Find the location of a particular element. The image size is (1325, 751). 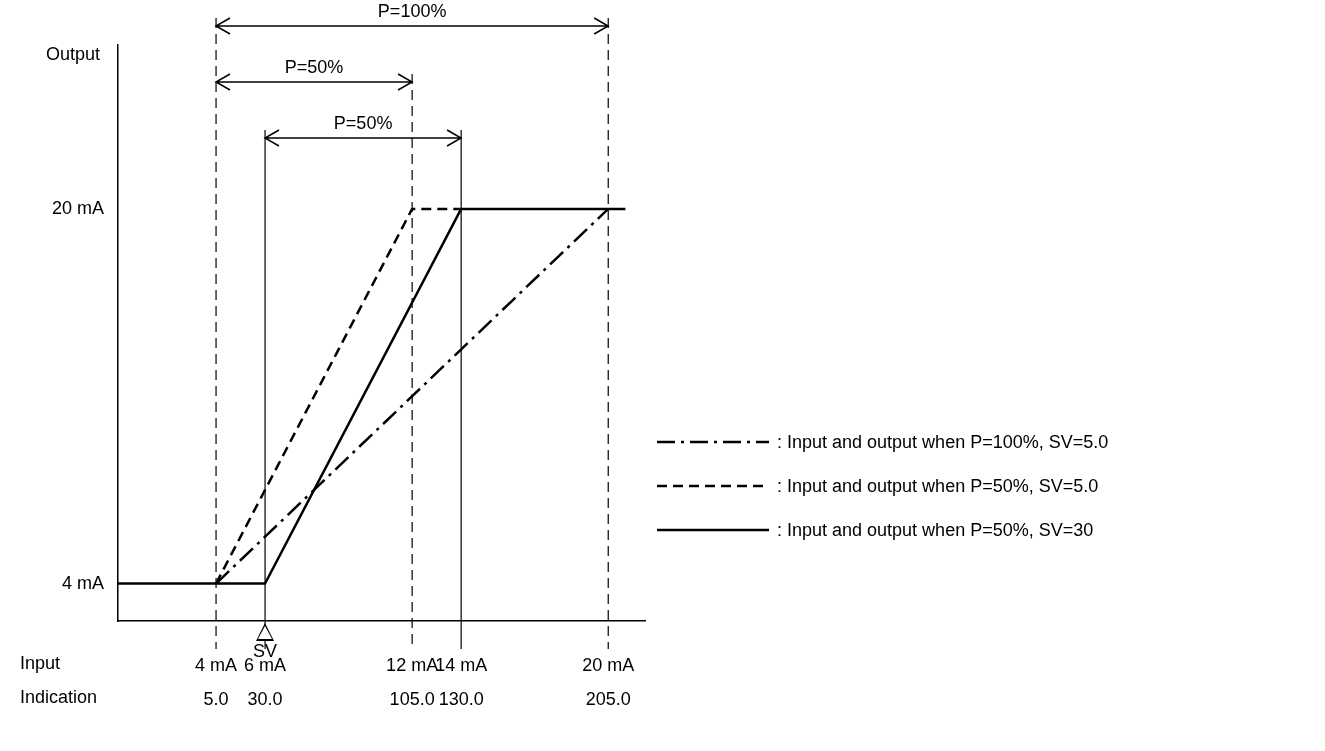

text: : Input and output when P=100%, SV=5.0 is located at coordinates (943, 442).